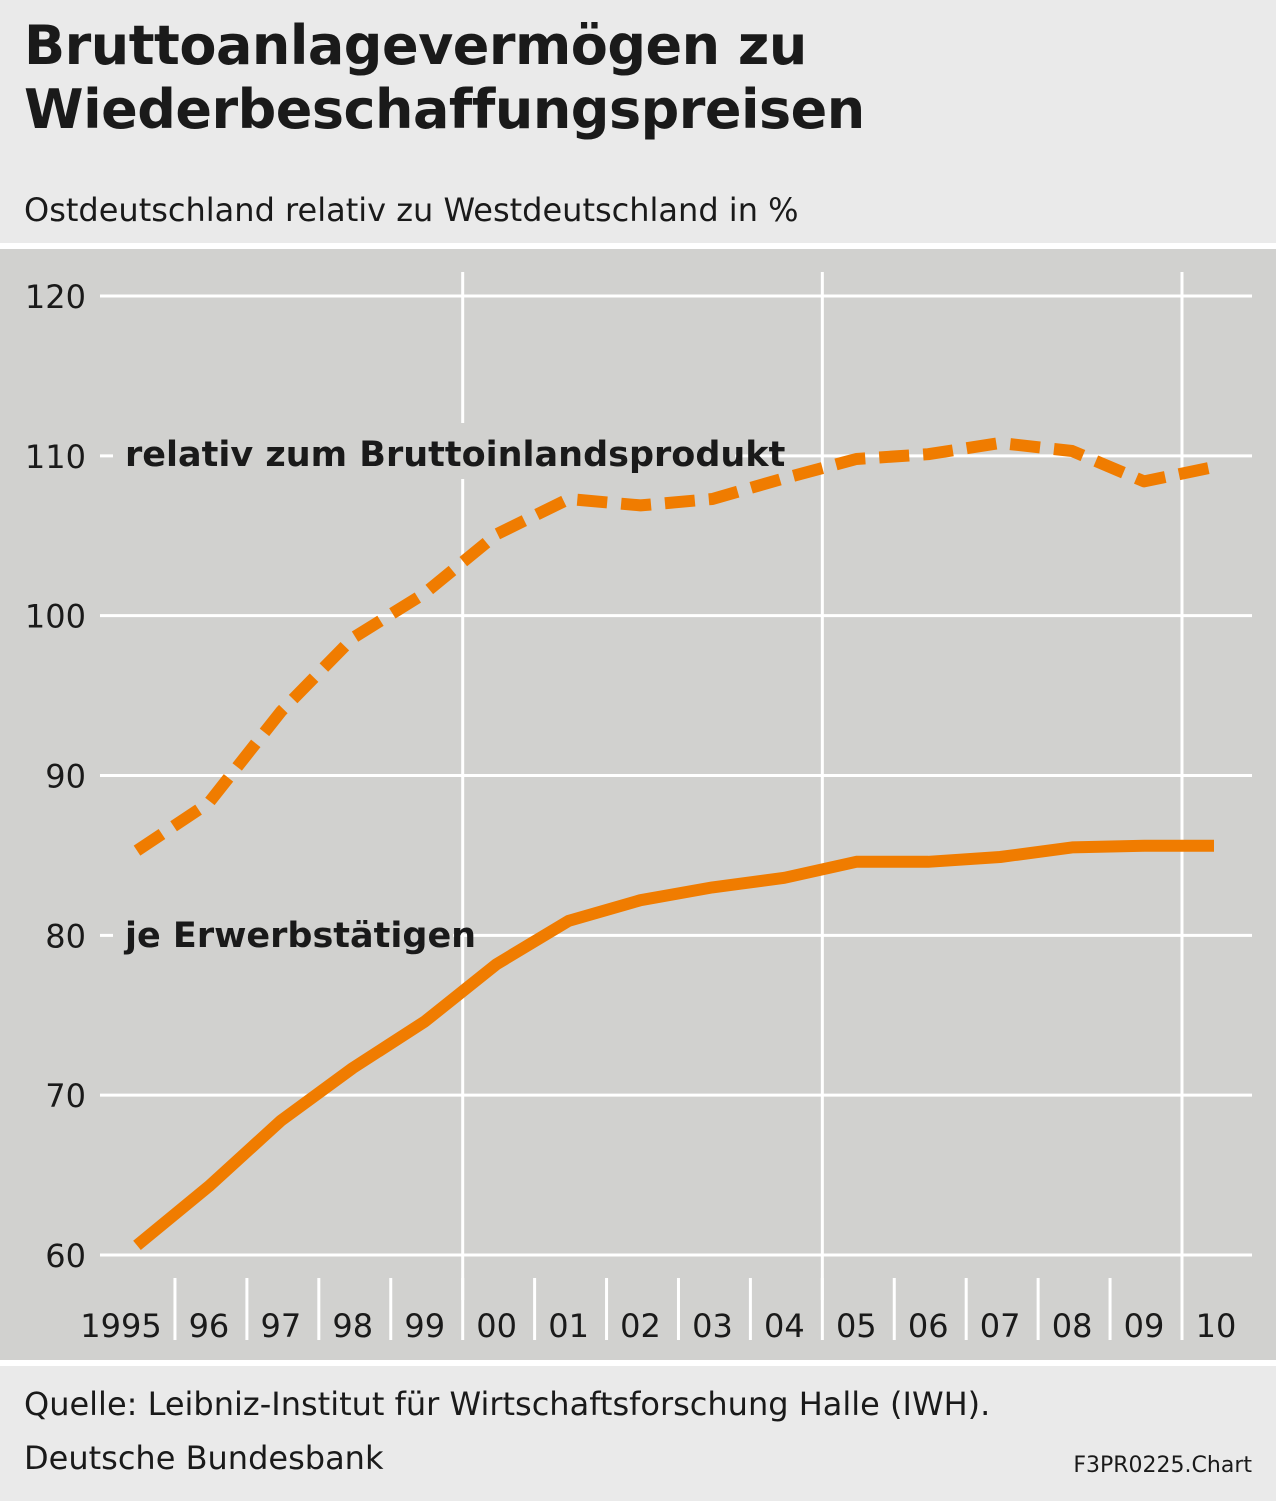  I want to click on y-tick-label: 80, so click(65, 936).